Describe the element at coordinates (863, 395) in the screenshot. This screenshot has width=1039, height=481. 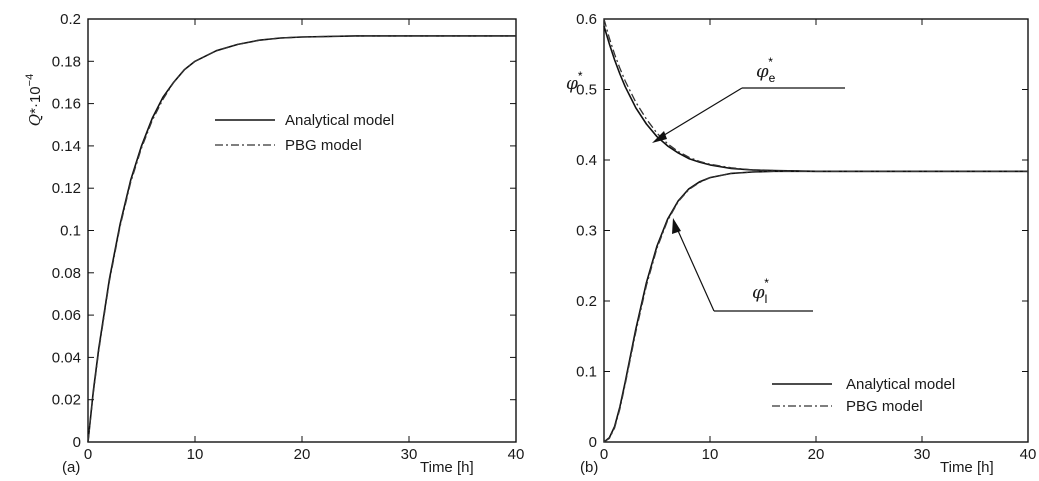
I see `legend-b: Analytical model PBG model` at that location.